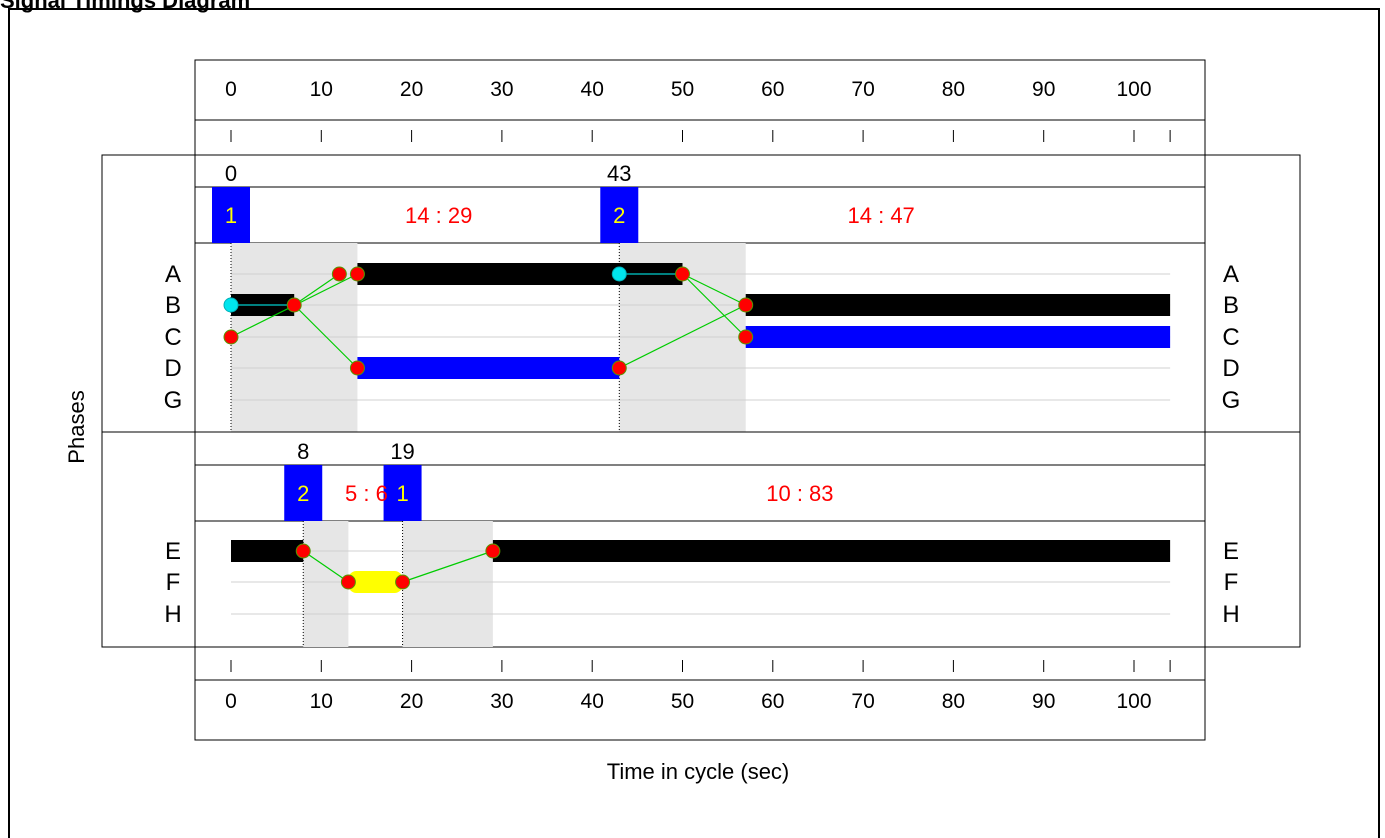 The height and width of the screenshot is (838, 1385). Describe the element at coordinates (1231, 582) in the screenshot. I see `phase-label-right: F` at that location.